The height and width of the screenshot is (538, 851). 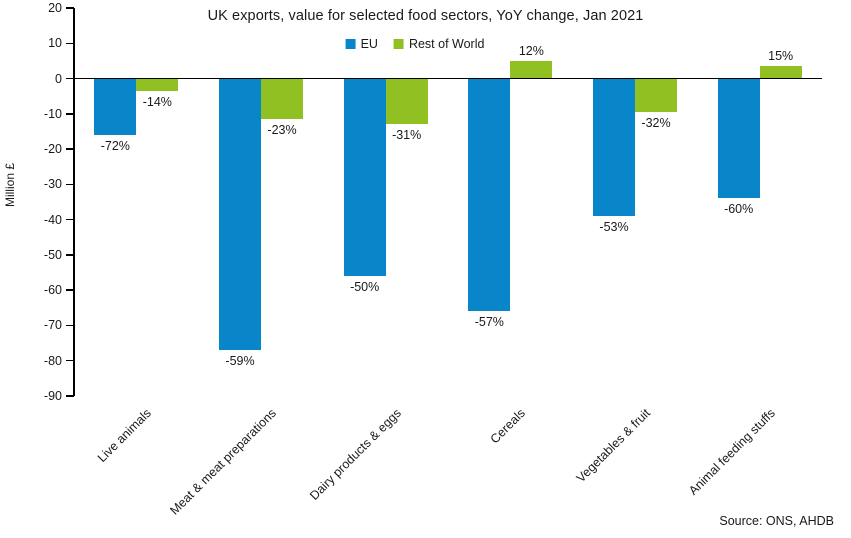 I want to click on data-label-row-live-animals: -14%, so click(x=157, y=101).